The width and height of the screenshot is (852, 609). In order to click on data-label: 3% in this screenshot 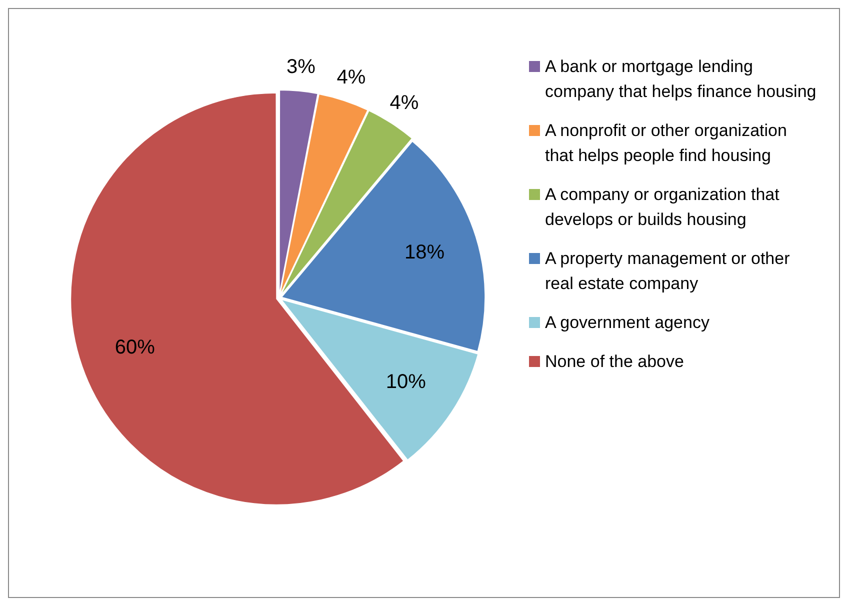, I will do `click(301, 67)`.